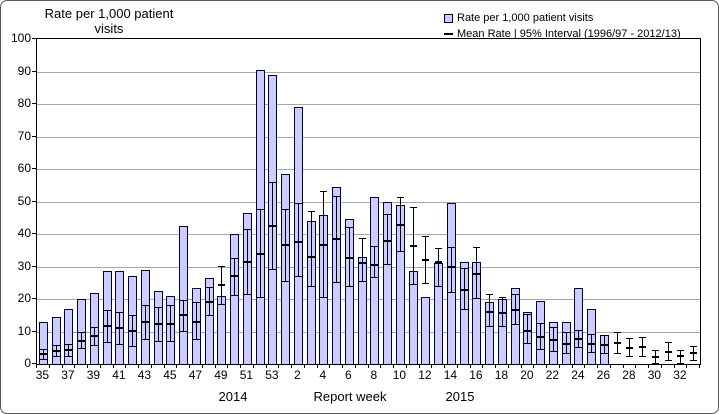 Image resolution: width=719 pixels, height=414 pixels. What do you see at coordinates (460, 396) in the screenshot?
I see `x-axis-year-2015: 2015` at bounding box center [460, 396].